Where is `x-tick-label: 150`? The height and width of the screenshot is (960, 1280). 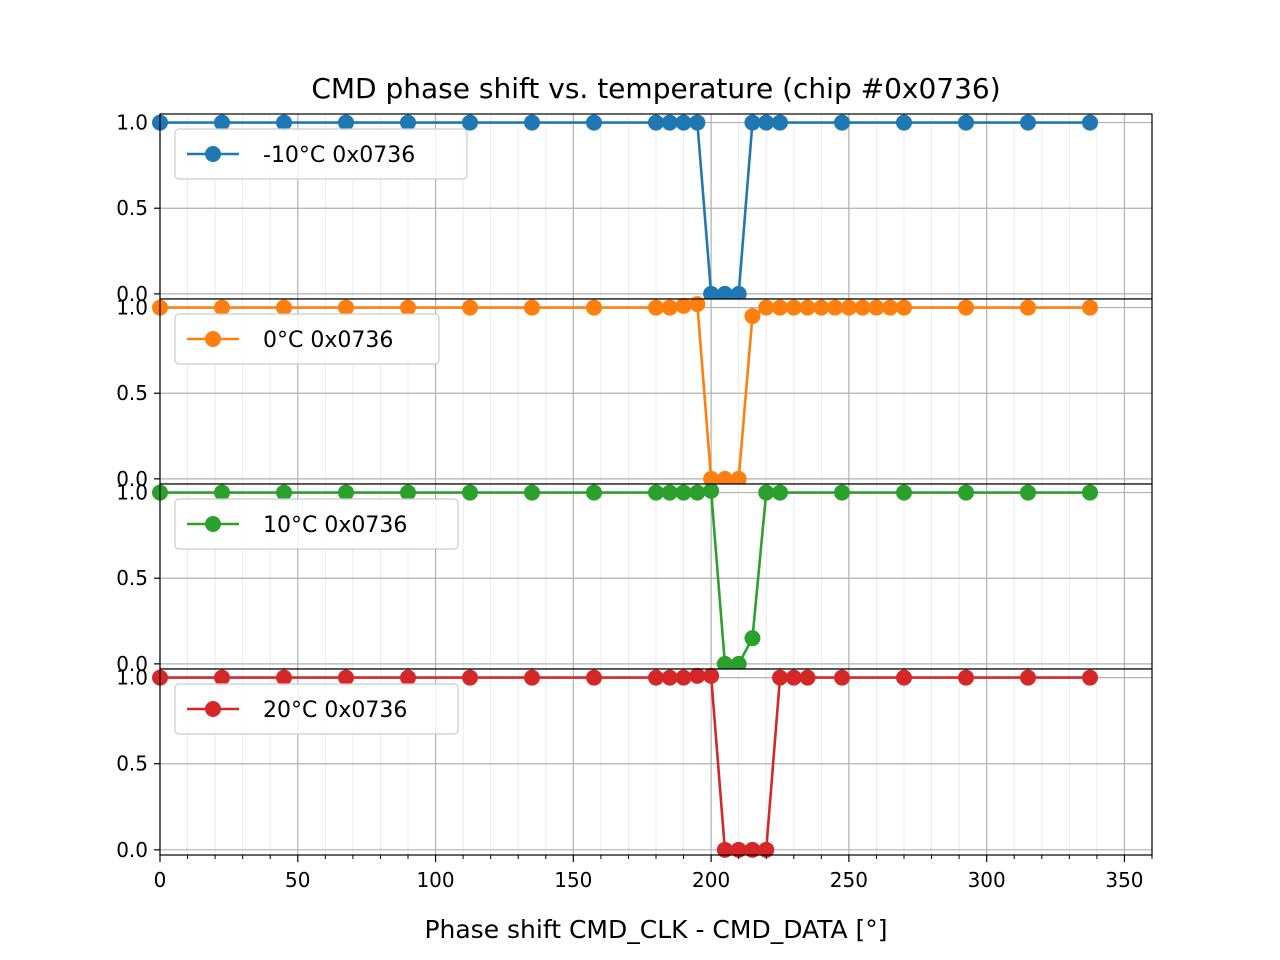
x-tick-label: 150 is located at coordinates (573, 880).